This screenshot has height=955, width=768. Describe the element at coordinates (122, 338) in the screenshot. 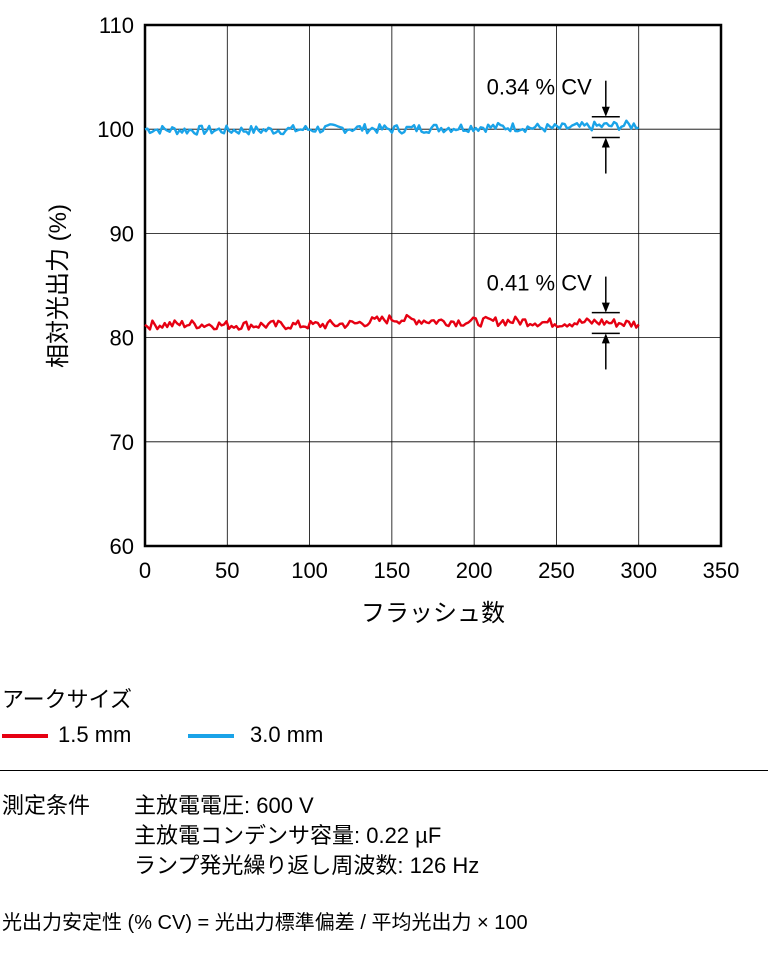

I see `y-tick-label: 80` at that location.